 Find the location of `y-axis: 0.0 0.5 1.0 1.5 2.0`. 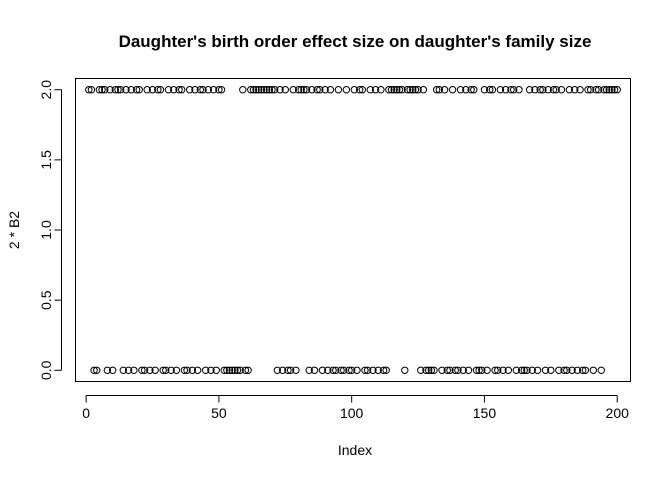

y-axis: 0.0 0.5 1.0 1.5 2.0 is located at coordinates (50, 230).